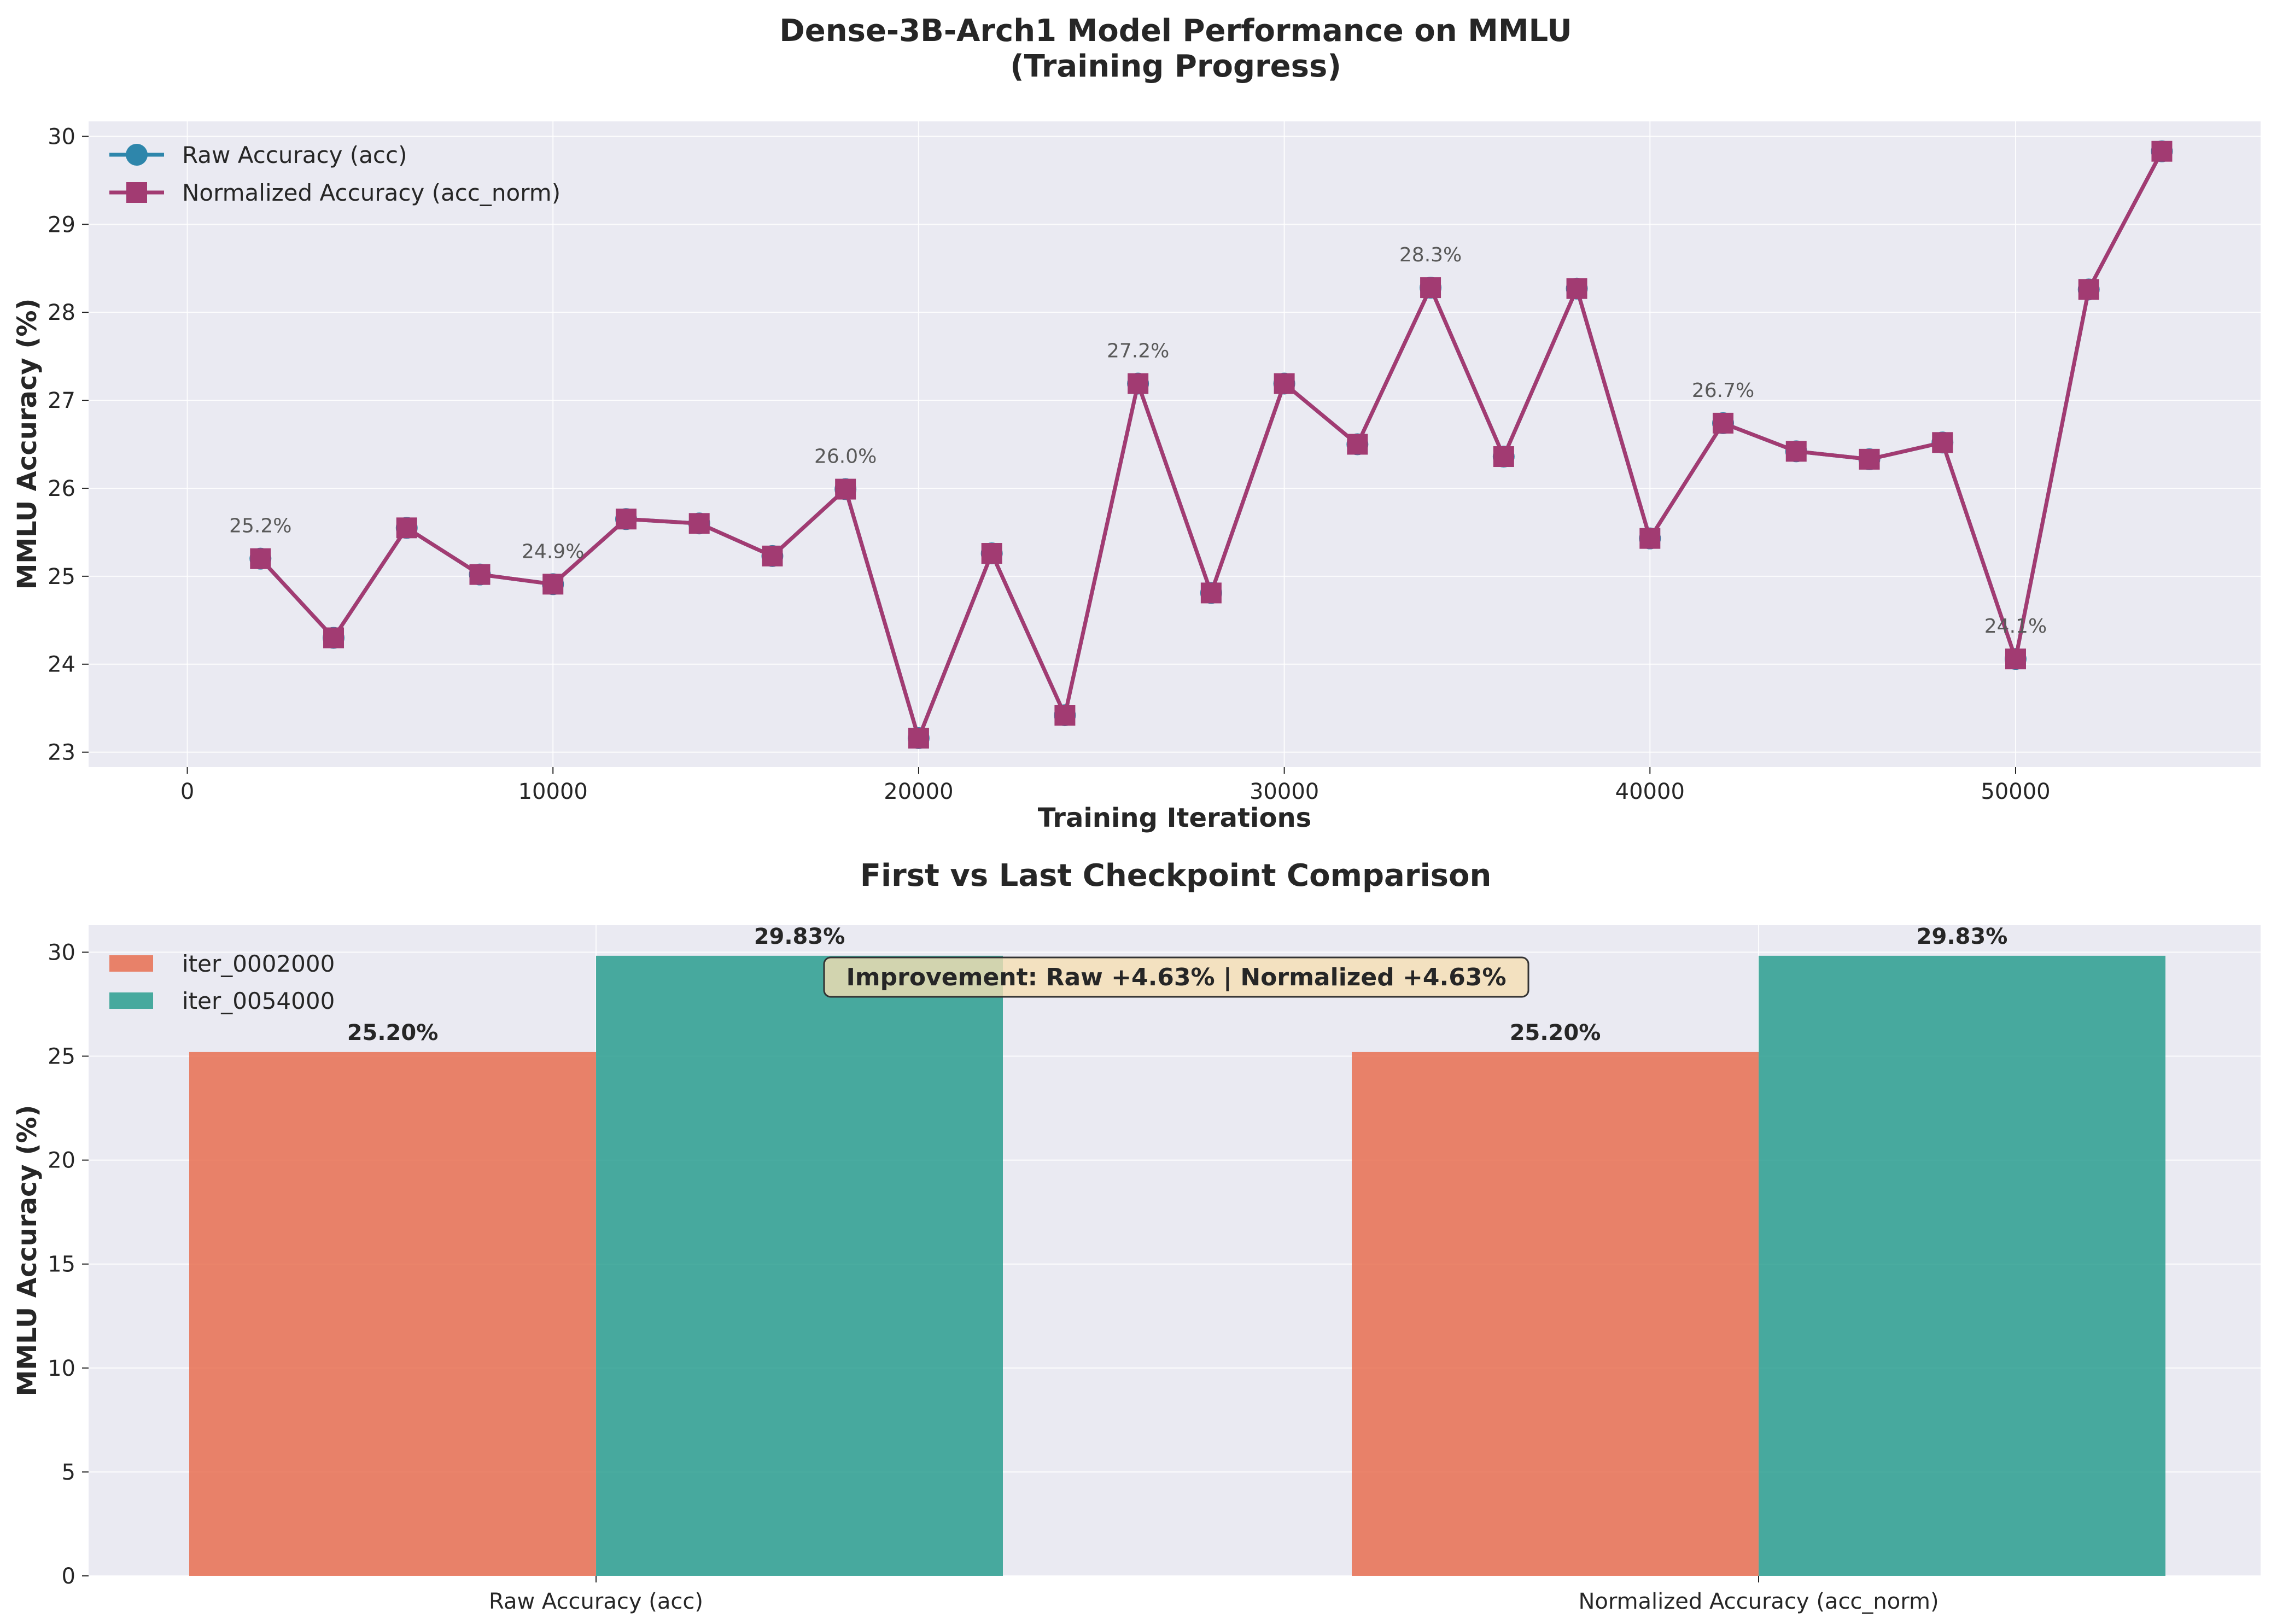 This screenshot has height=1624, width=2277. What do you see at coordinates (131, 963) in the screenshot?
I see `legend-first-swatch` at bounding box center [131, 963].